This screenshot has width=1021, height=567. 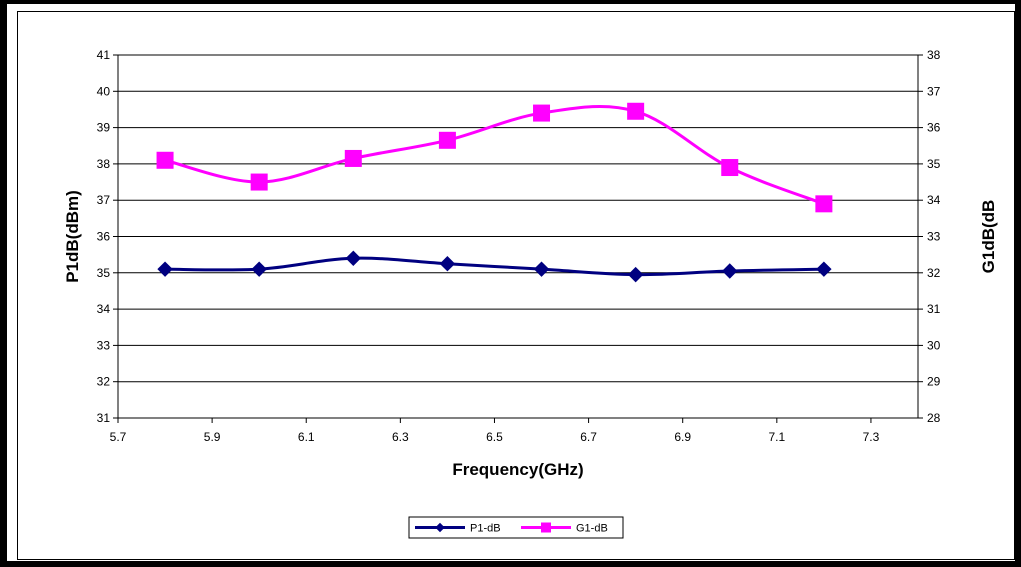 What do you see at coordinates (934, 128) in the screenshot?
I see `y-right-tick-label: 36` at bounding box center [934, 128].